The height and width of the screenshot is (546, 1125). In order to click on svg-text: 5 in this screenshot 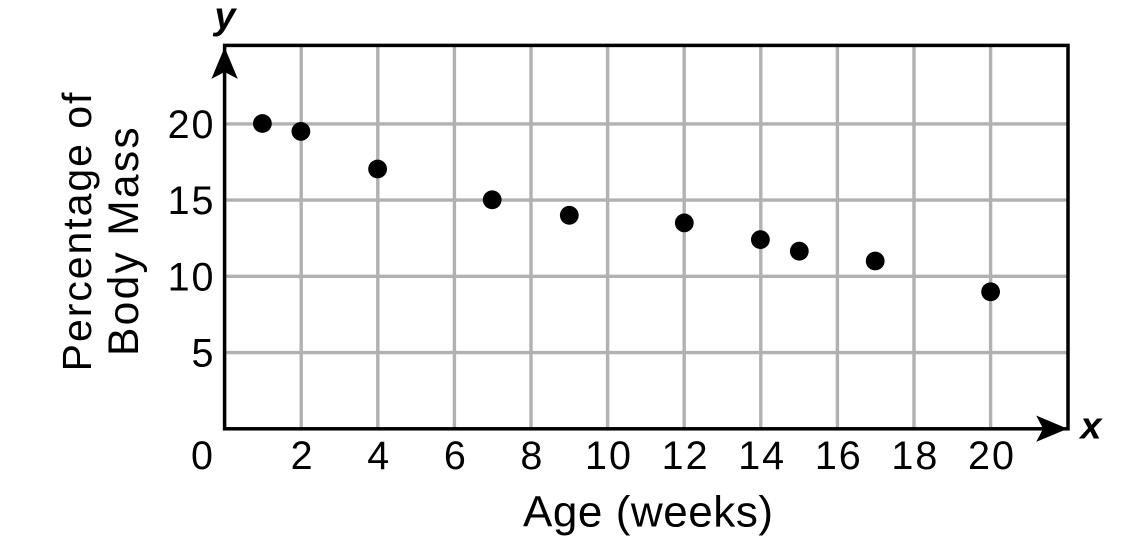, I will do `click(204, 354)`.